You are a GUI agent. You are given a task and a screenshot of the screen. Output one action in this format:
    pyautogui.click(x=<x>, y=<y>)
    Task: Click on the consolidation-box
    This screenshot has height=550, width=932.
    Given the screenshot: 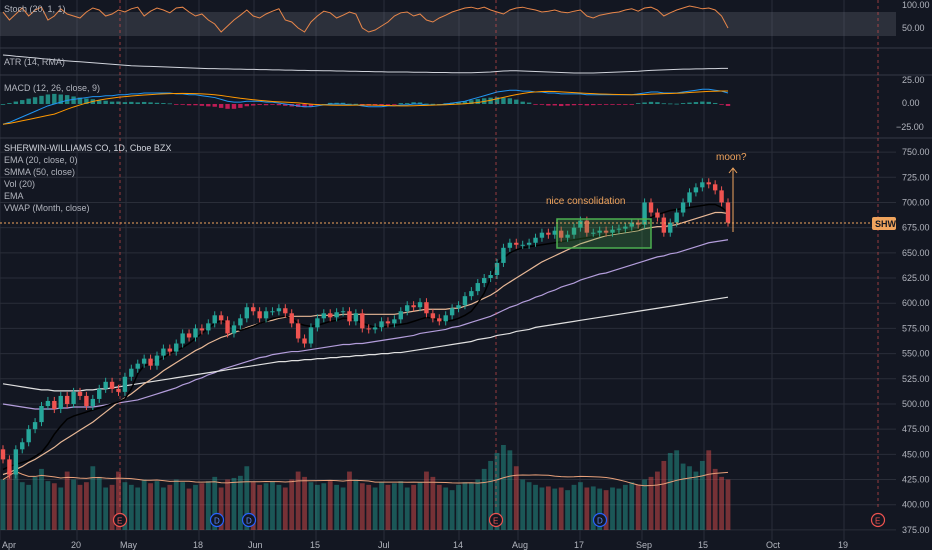 What is the action you would take?
    pyautogui.click(x=604, y=233)
    